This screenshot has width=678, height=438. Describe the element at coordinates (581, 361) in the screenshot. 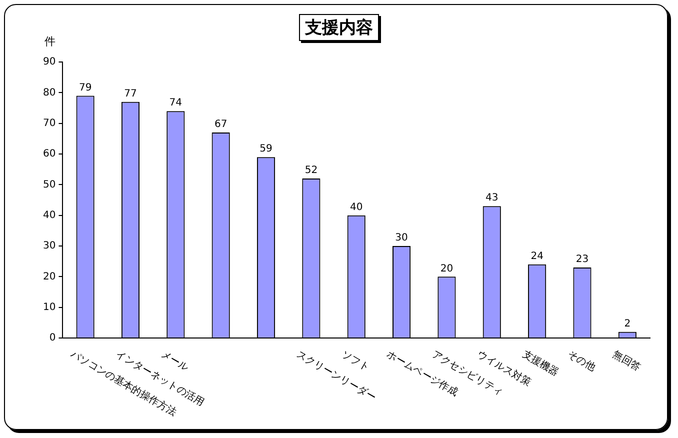

I see `x-tick-label: その他` at that location.